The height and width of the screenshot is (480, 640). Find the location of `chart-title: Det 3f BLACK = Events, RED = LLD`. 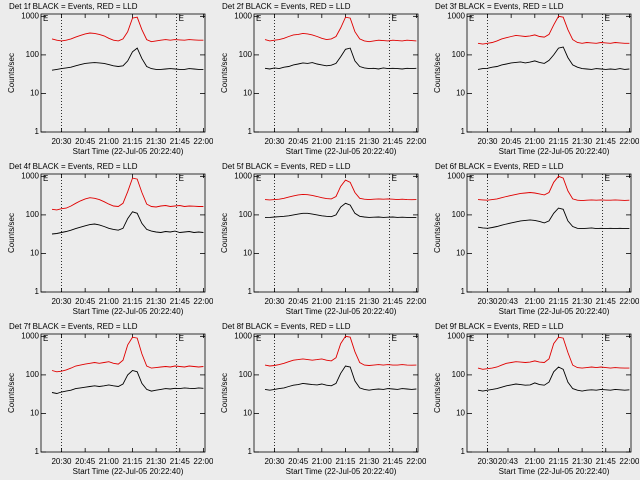

chart-title: Det 3f BLACK = Events, RED = LLD is located at coordinates (499, 6).